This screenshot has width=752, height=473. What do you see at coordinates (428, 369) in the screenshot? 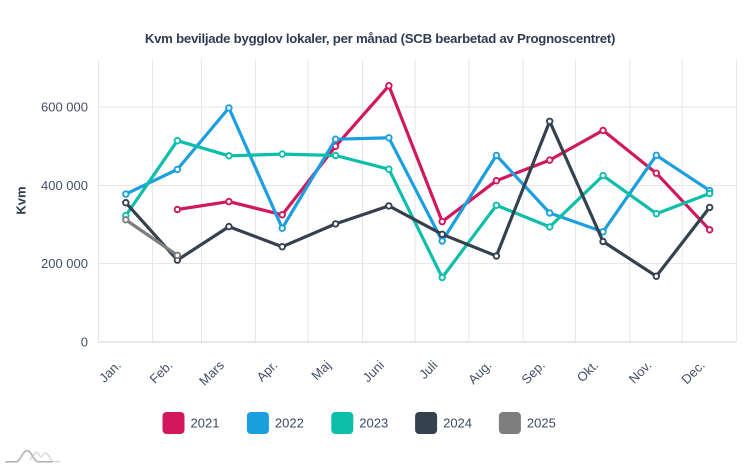
I see `svg-text: Juli` at bounding box center [428, 369].